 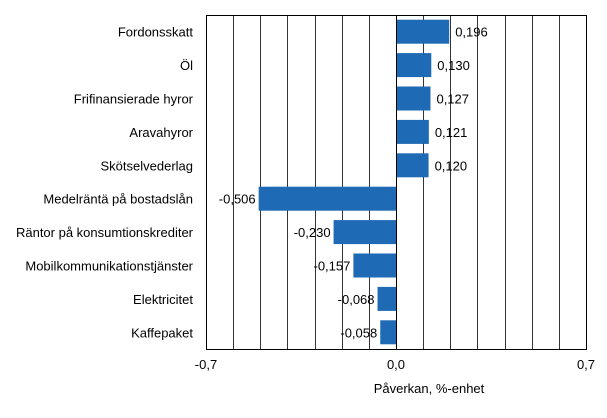 I want to click on data-label: -0,068, so click(x=356, y=299).